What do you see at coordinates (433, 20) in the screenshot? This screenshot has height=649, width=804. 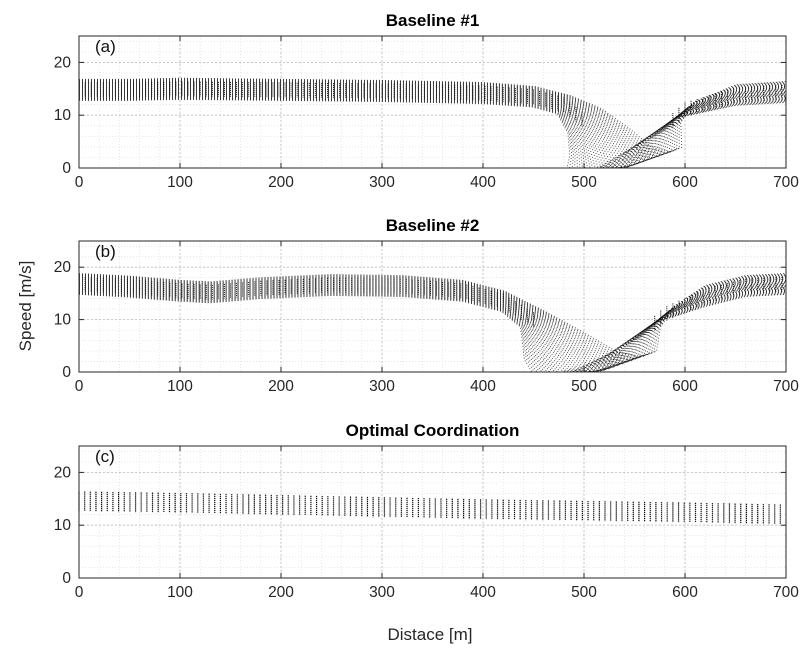 I see `chart-title: Baseline #1` at bounding box center [433, 20].